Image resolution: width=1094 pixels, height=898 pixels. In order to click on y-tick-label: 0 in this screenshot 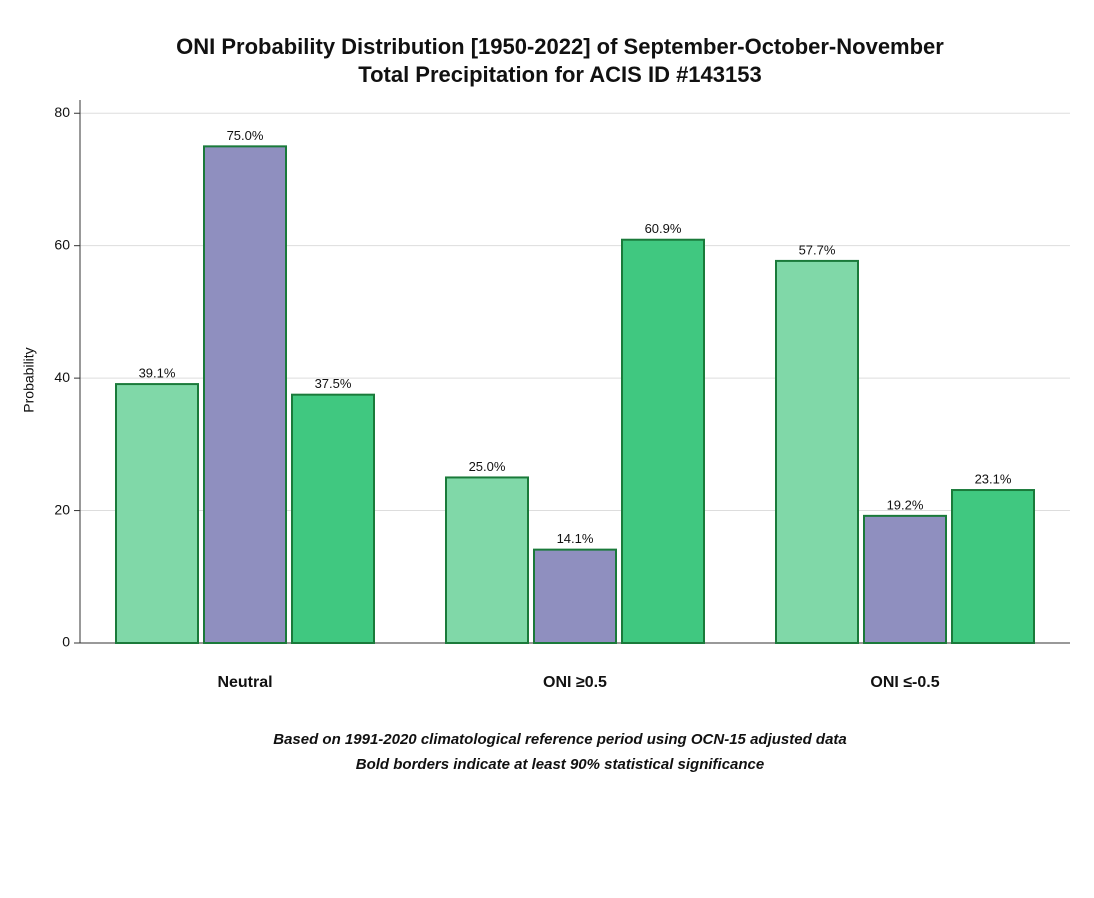, I will do `click(66, 642)`.